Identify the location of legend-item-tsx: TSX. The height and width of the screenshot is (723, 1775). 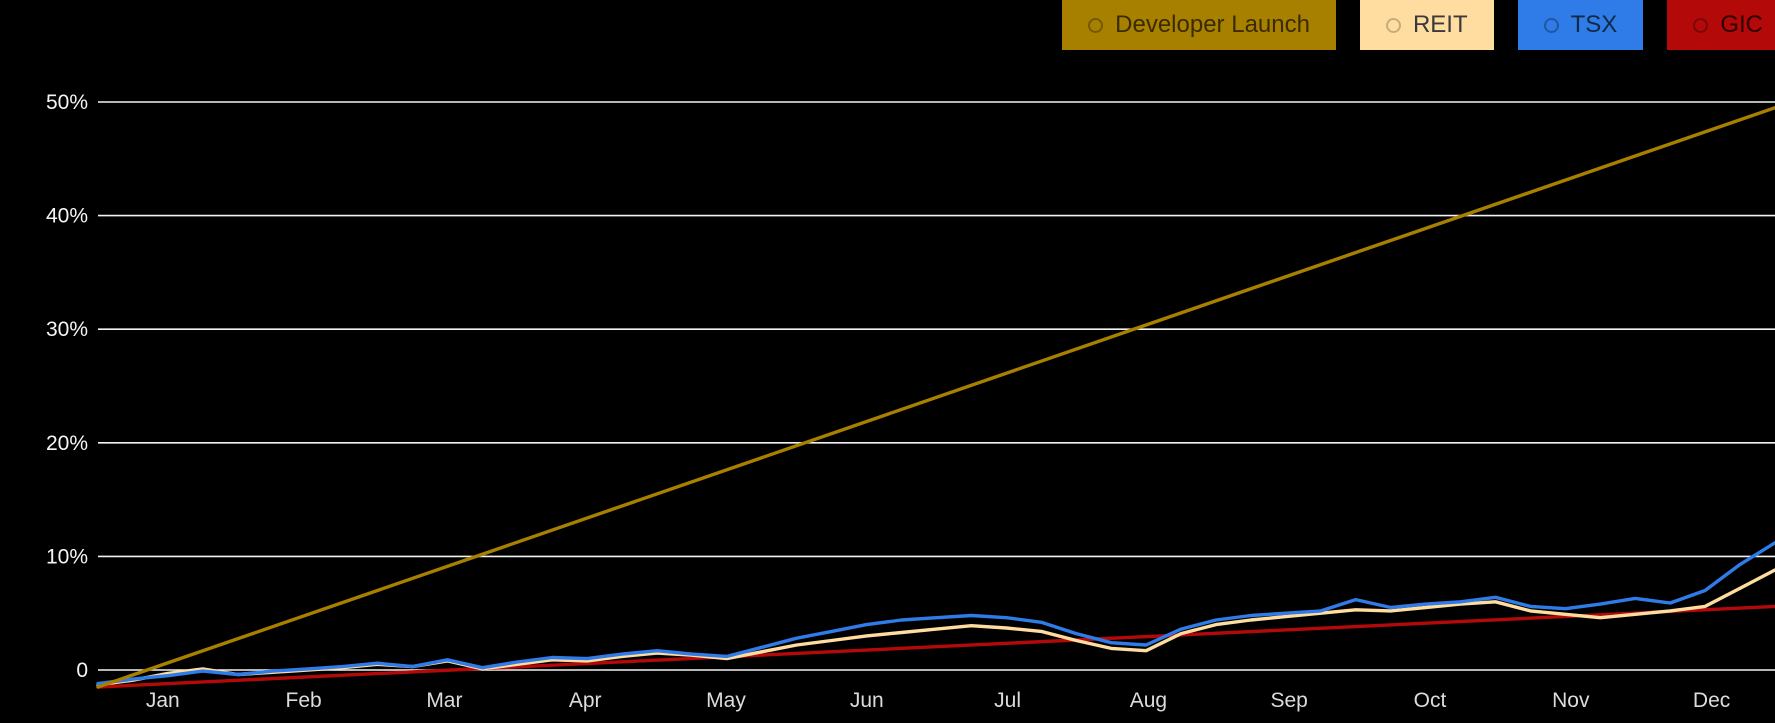
(1580, 25).